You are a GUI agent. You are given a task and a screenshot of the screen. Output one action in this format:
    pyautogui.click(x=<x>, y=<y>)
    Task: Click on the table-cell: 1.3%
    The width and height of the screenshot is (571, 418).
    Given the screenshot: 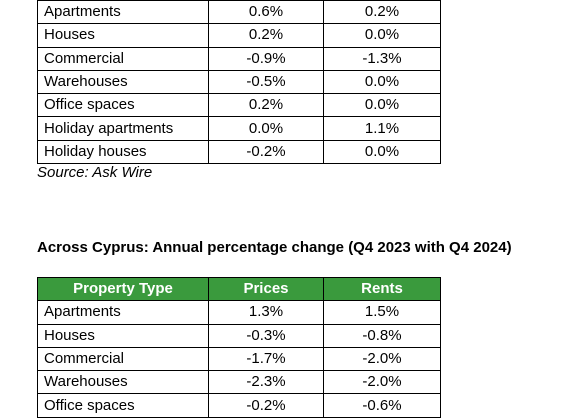 What is the action you would take?
    pyautogui.click(x=266, y=312)
    